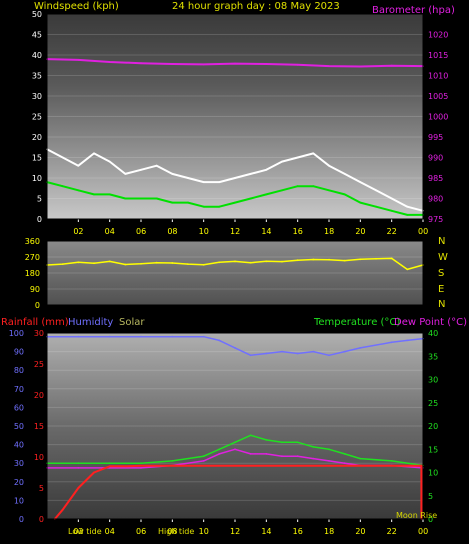 This screenshot has height=544, width=469. I want to click on wind-y-tick-label: 40, so click(37, 55).